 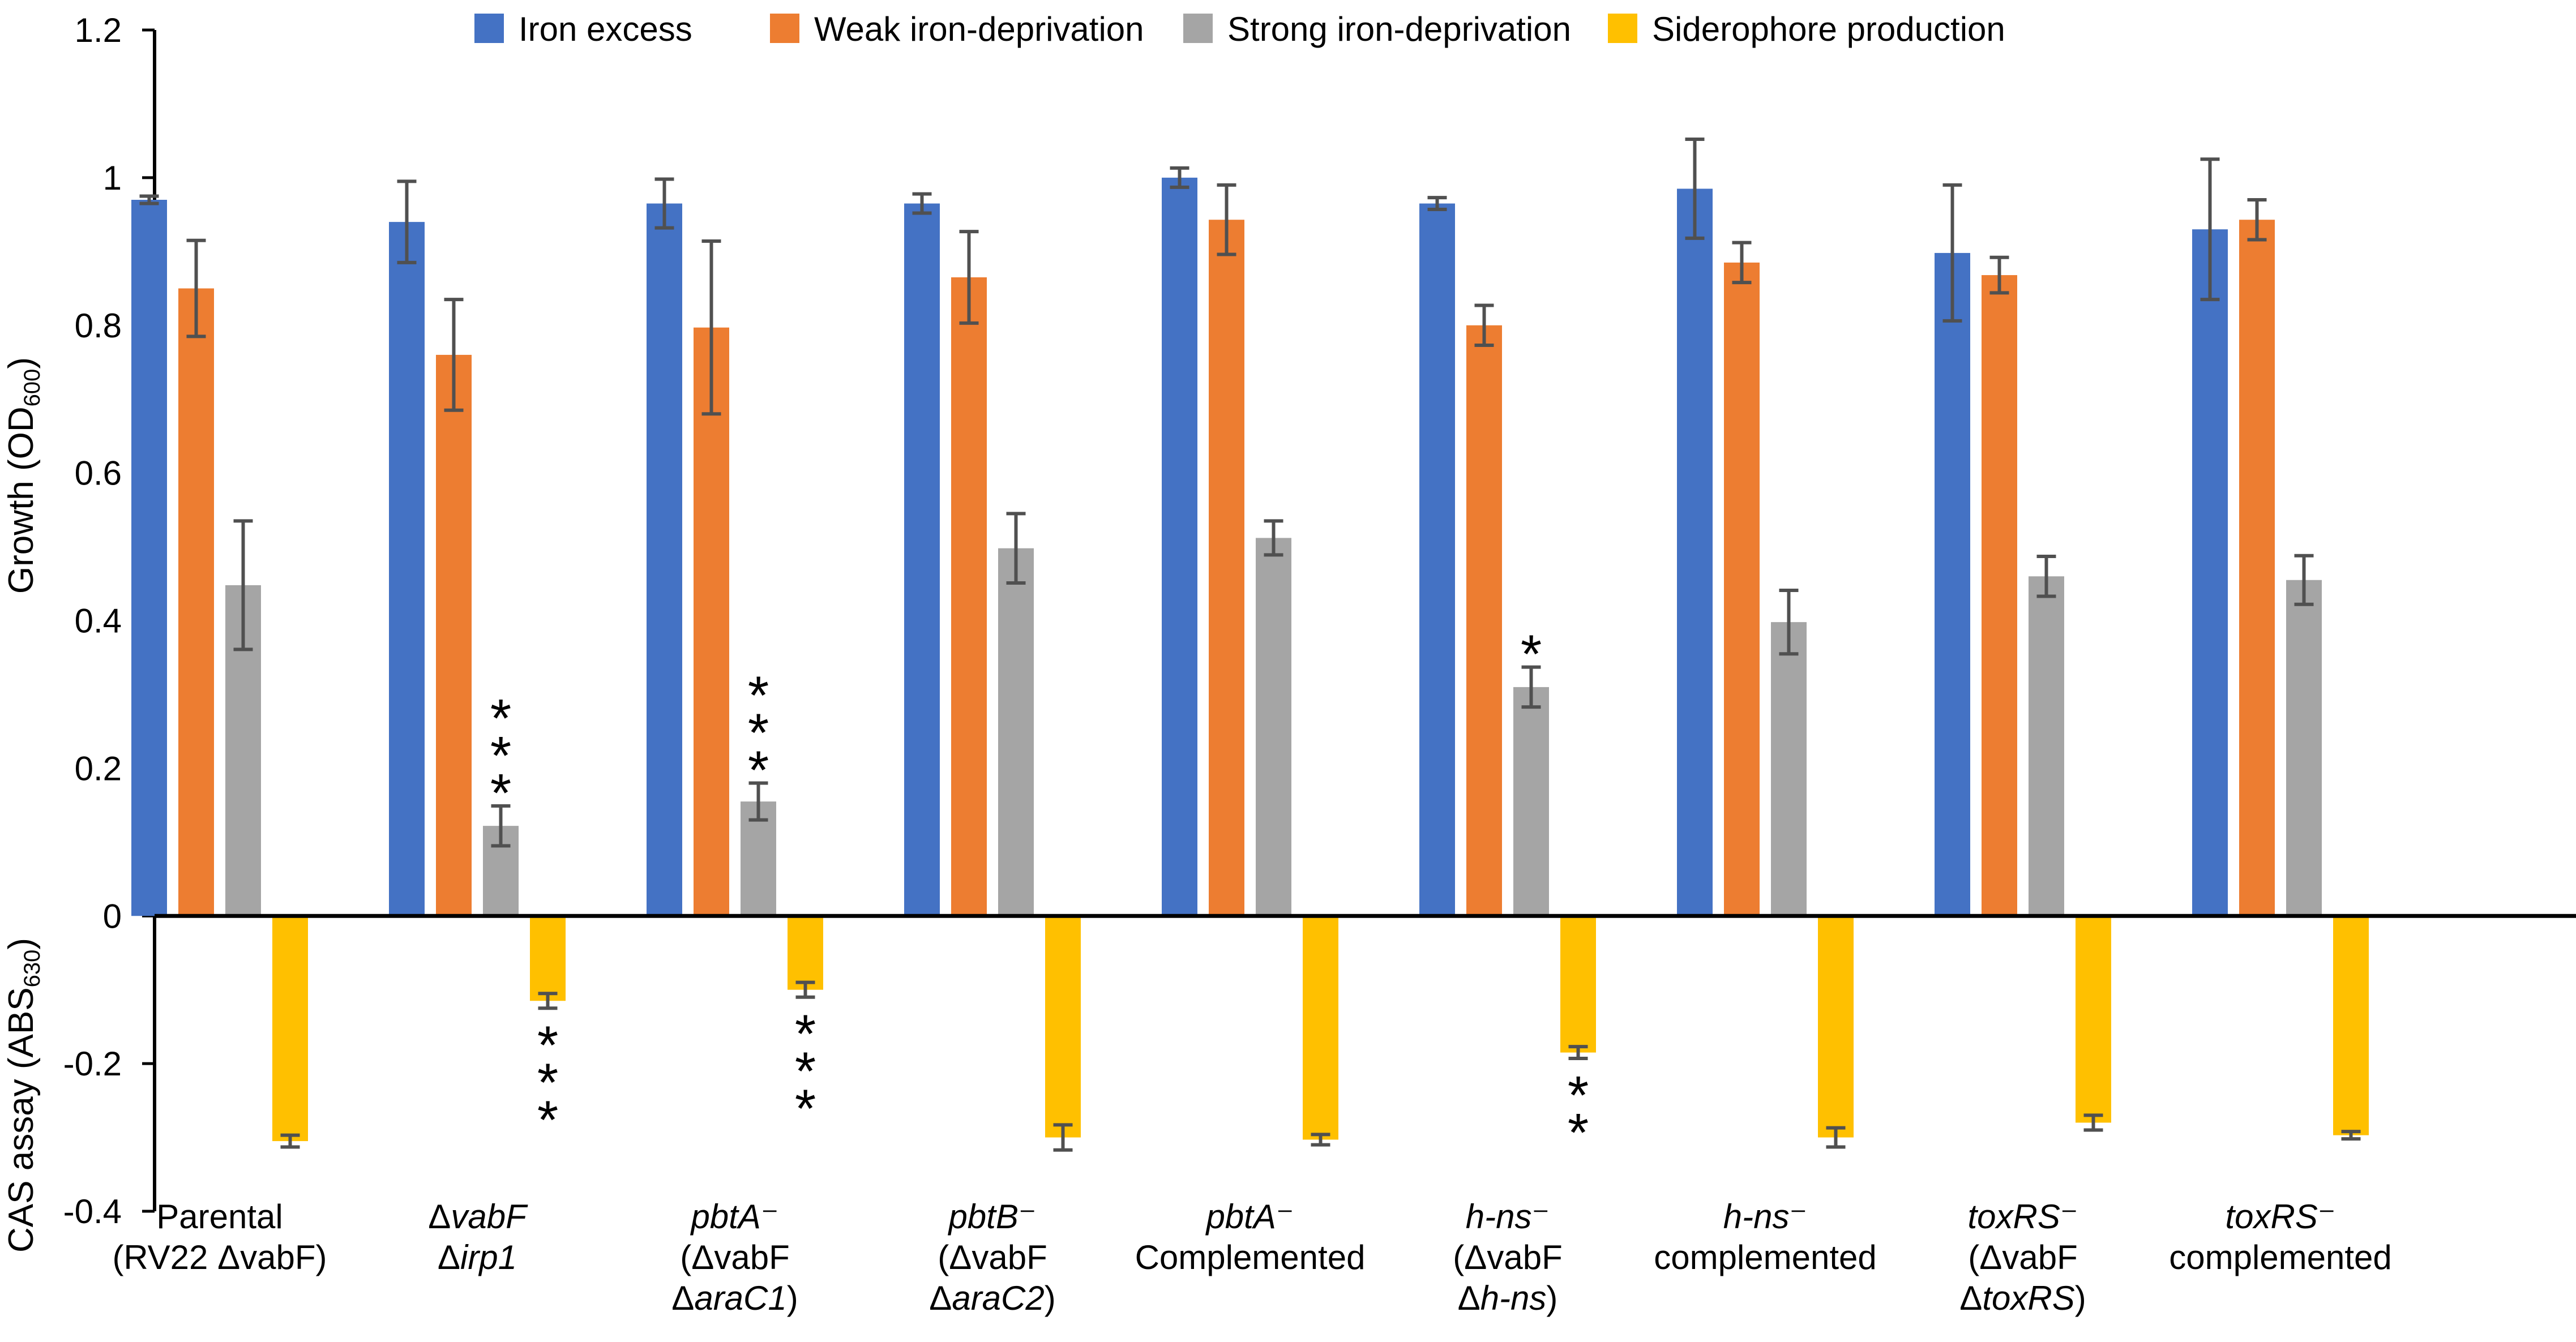 I want to click on category-label: pbtA⁻ Complemented, so click(x=1250, y=1237).